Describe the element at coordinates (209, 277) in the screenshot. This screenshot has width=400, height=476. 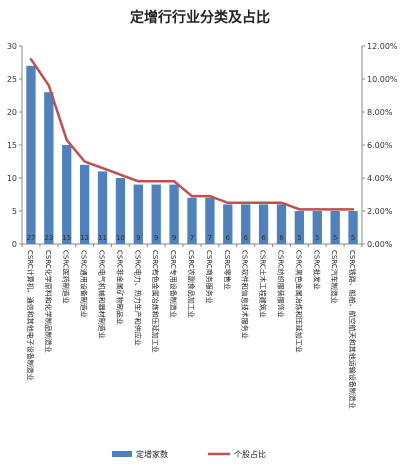
I see `category-label: CSRC商务服务业` at that location.